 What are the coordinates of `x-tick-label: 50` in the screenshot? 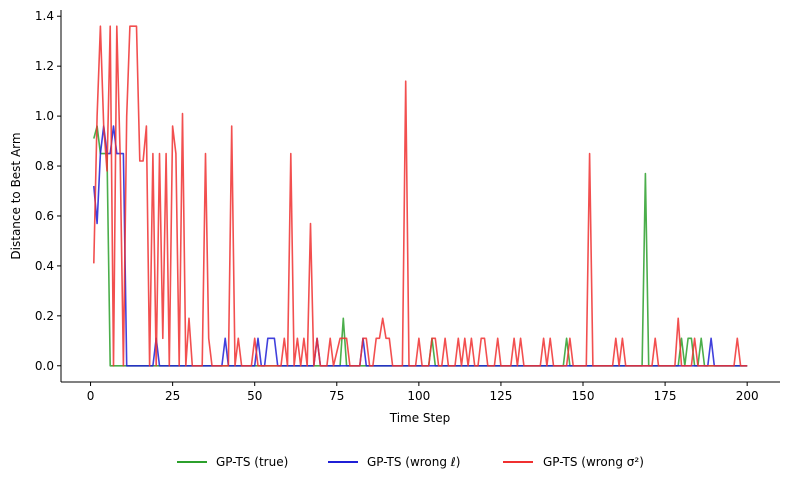 It's located at (254, 396).